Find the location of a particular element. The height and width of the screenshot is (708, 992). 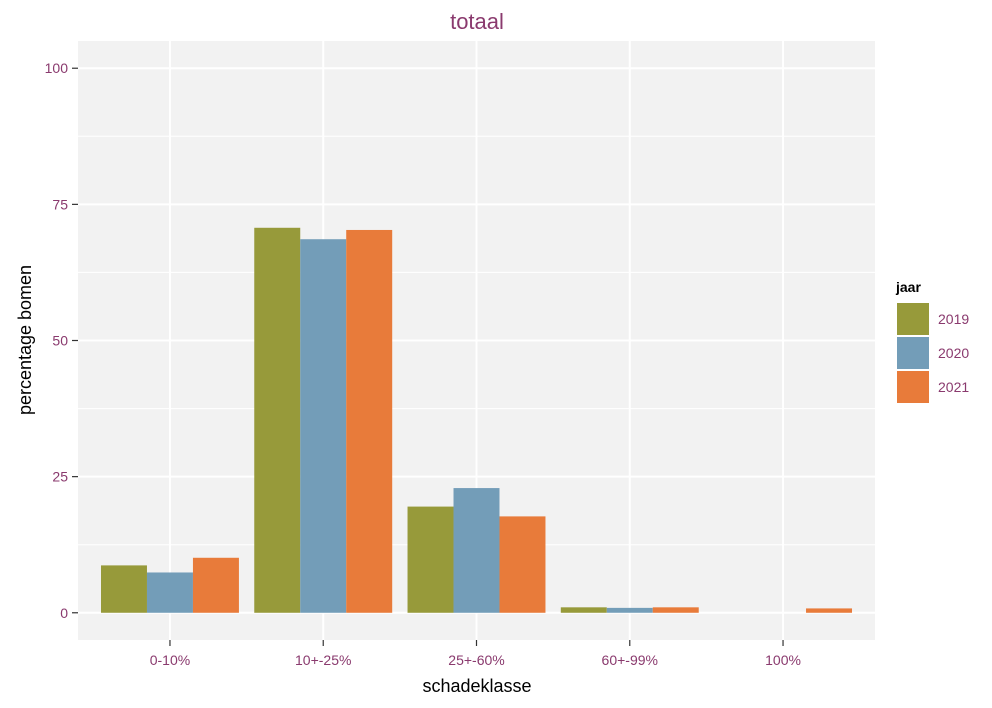

y-axis: 0 25 50 75 100 is located at coordinates (61, 340).